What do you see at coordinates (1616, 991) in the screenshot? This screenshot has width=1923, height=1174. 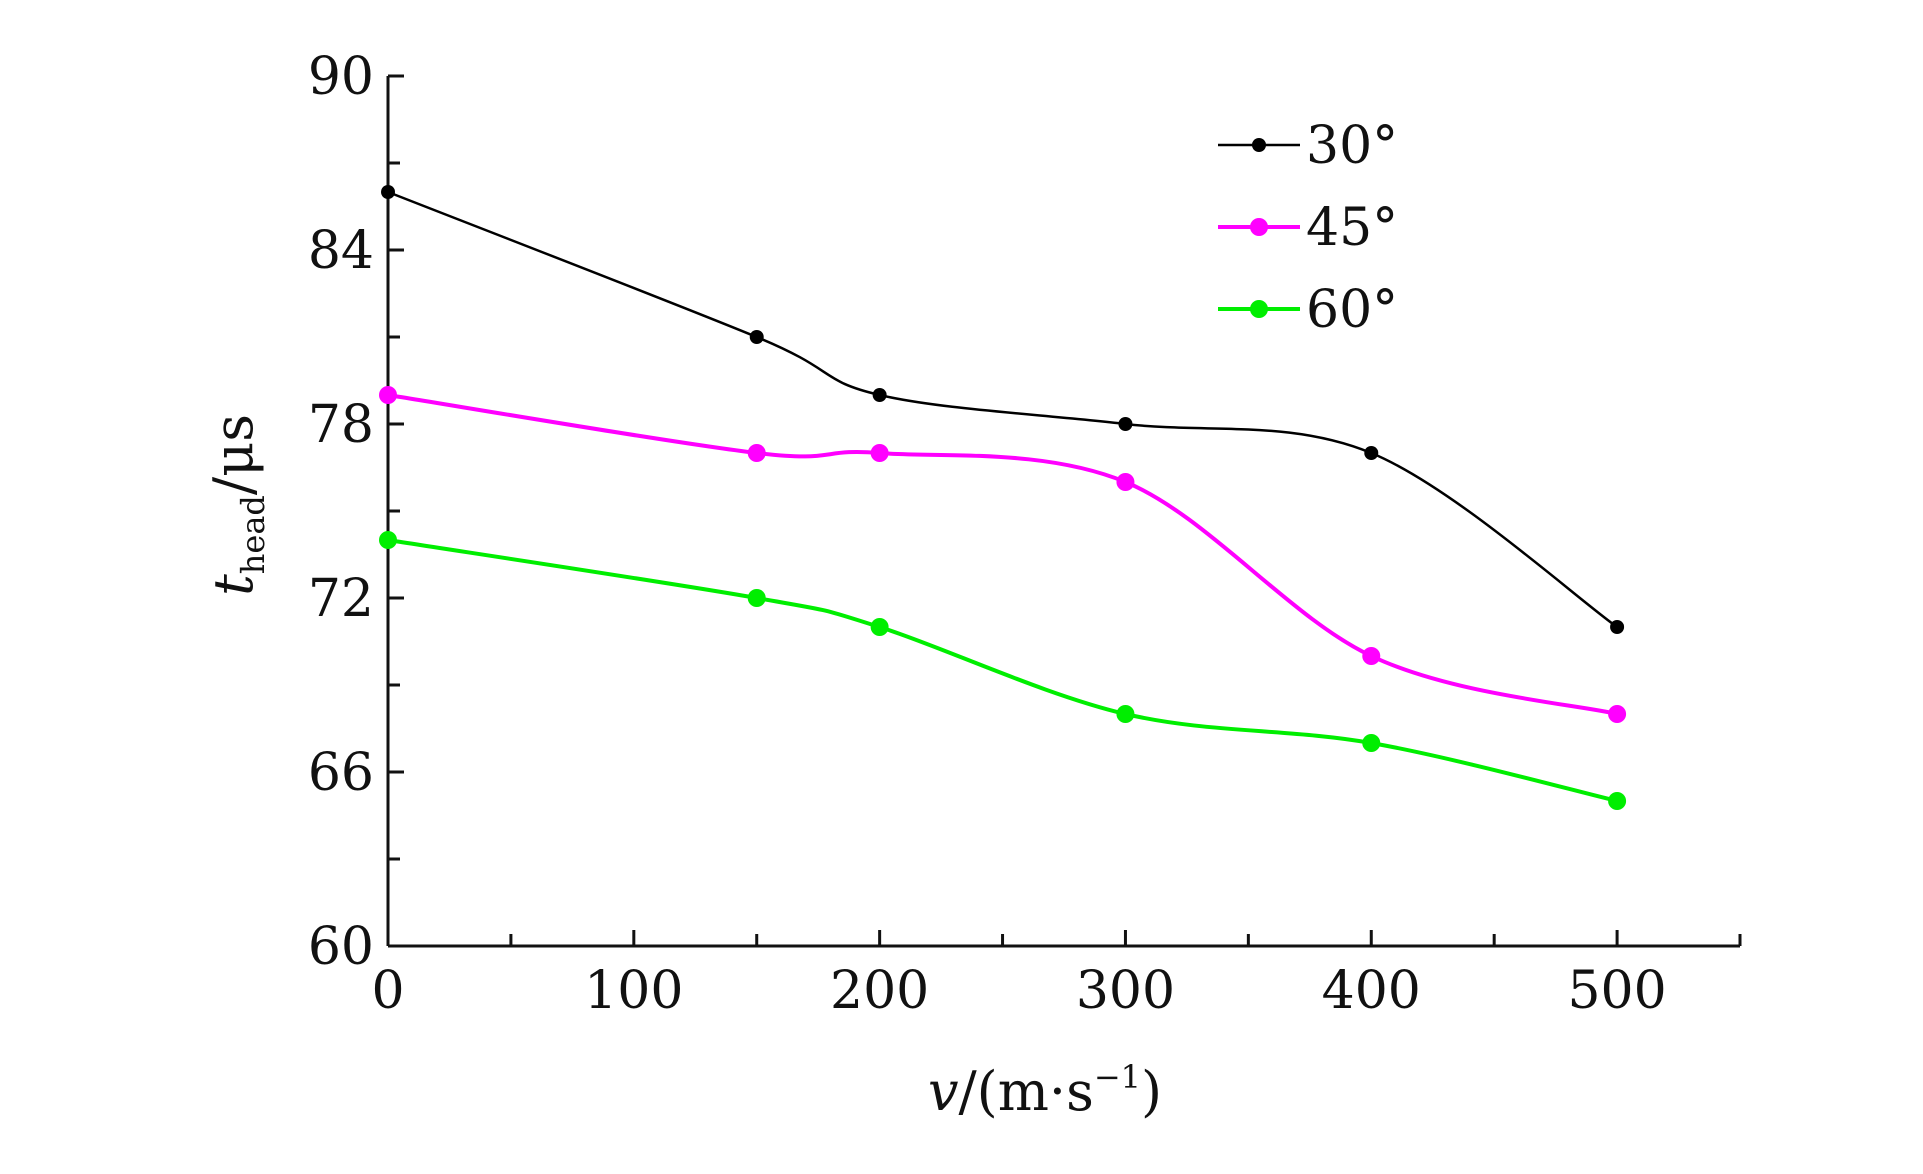 I see `x-tick-label: 500` at bounding box center [1616, 991].